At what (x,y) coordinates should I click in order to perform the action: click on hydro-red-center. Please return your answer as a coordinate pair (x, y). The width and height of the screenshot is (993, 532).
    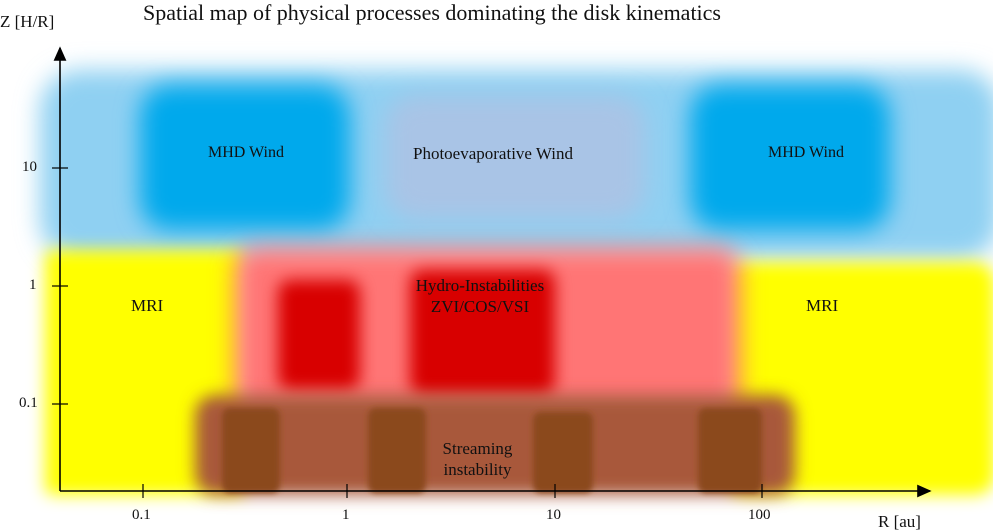
    Looking at the image, I should click on (482, 332).